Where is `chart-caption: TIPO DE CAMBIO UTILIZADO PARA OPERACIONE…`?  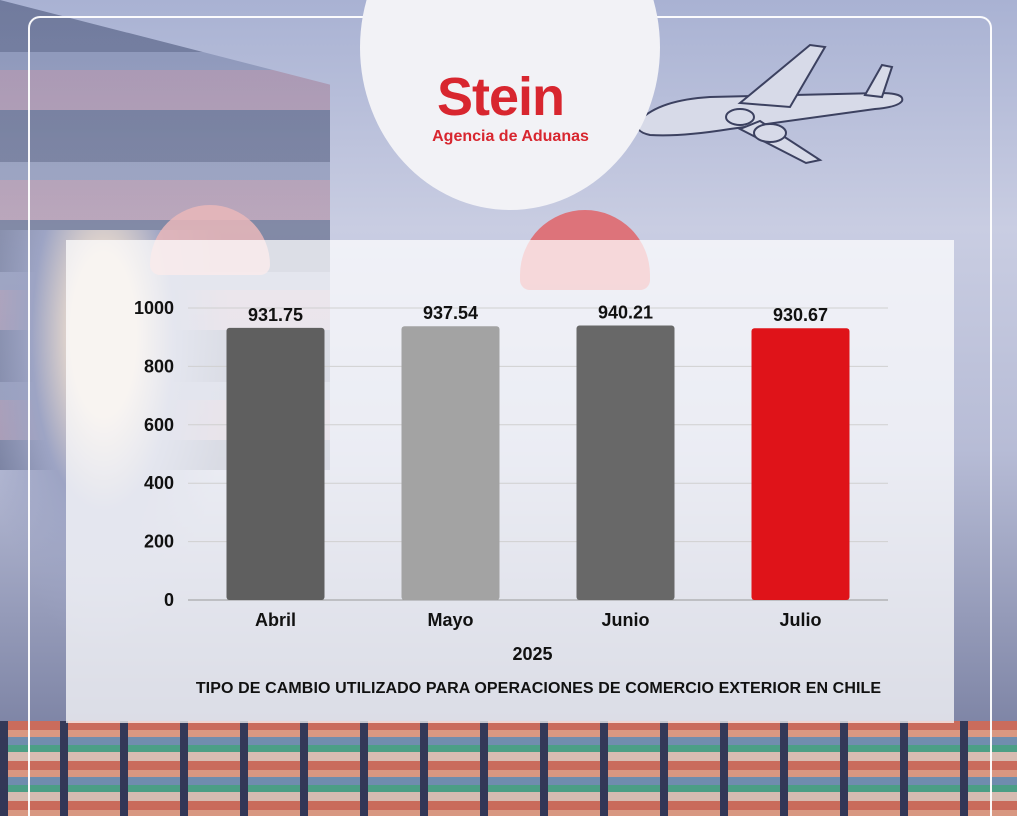
chart-caption: TIPO DE CAMBIO UTILIZADO PARA OPERACIONE… is located at coordinates (538, 688).